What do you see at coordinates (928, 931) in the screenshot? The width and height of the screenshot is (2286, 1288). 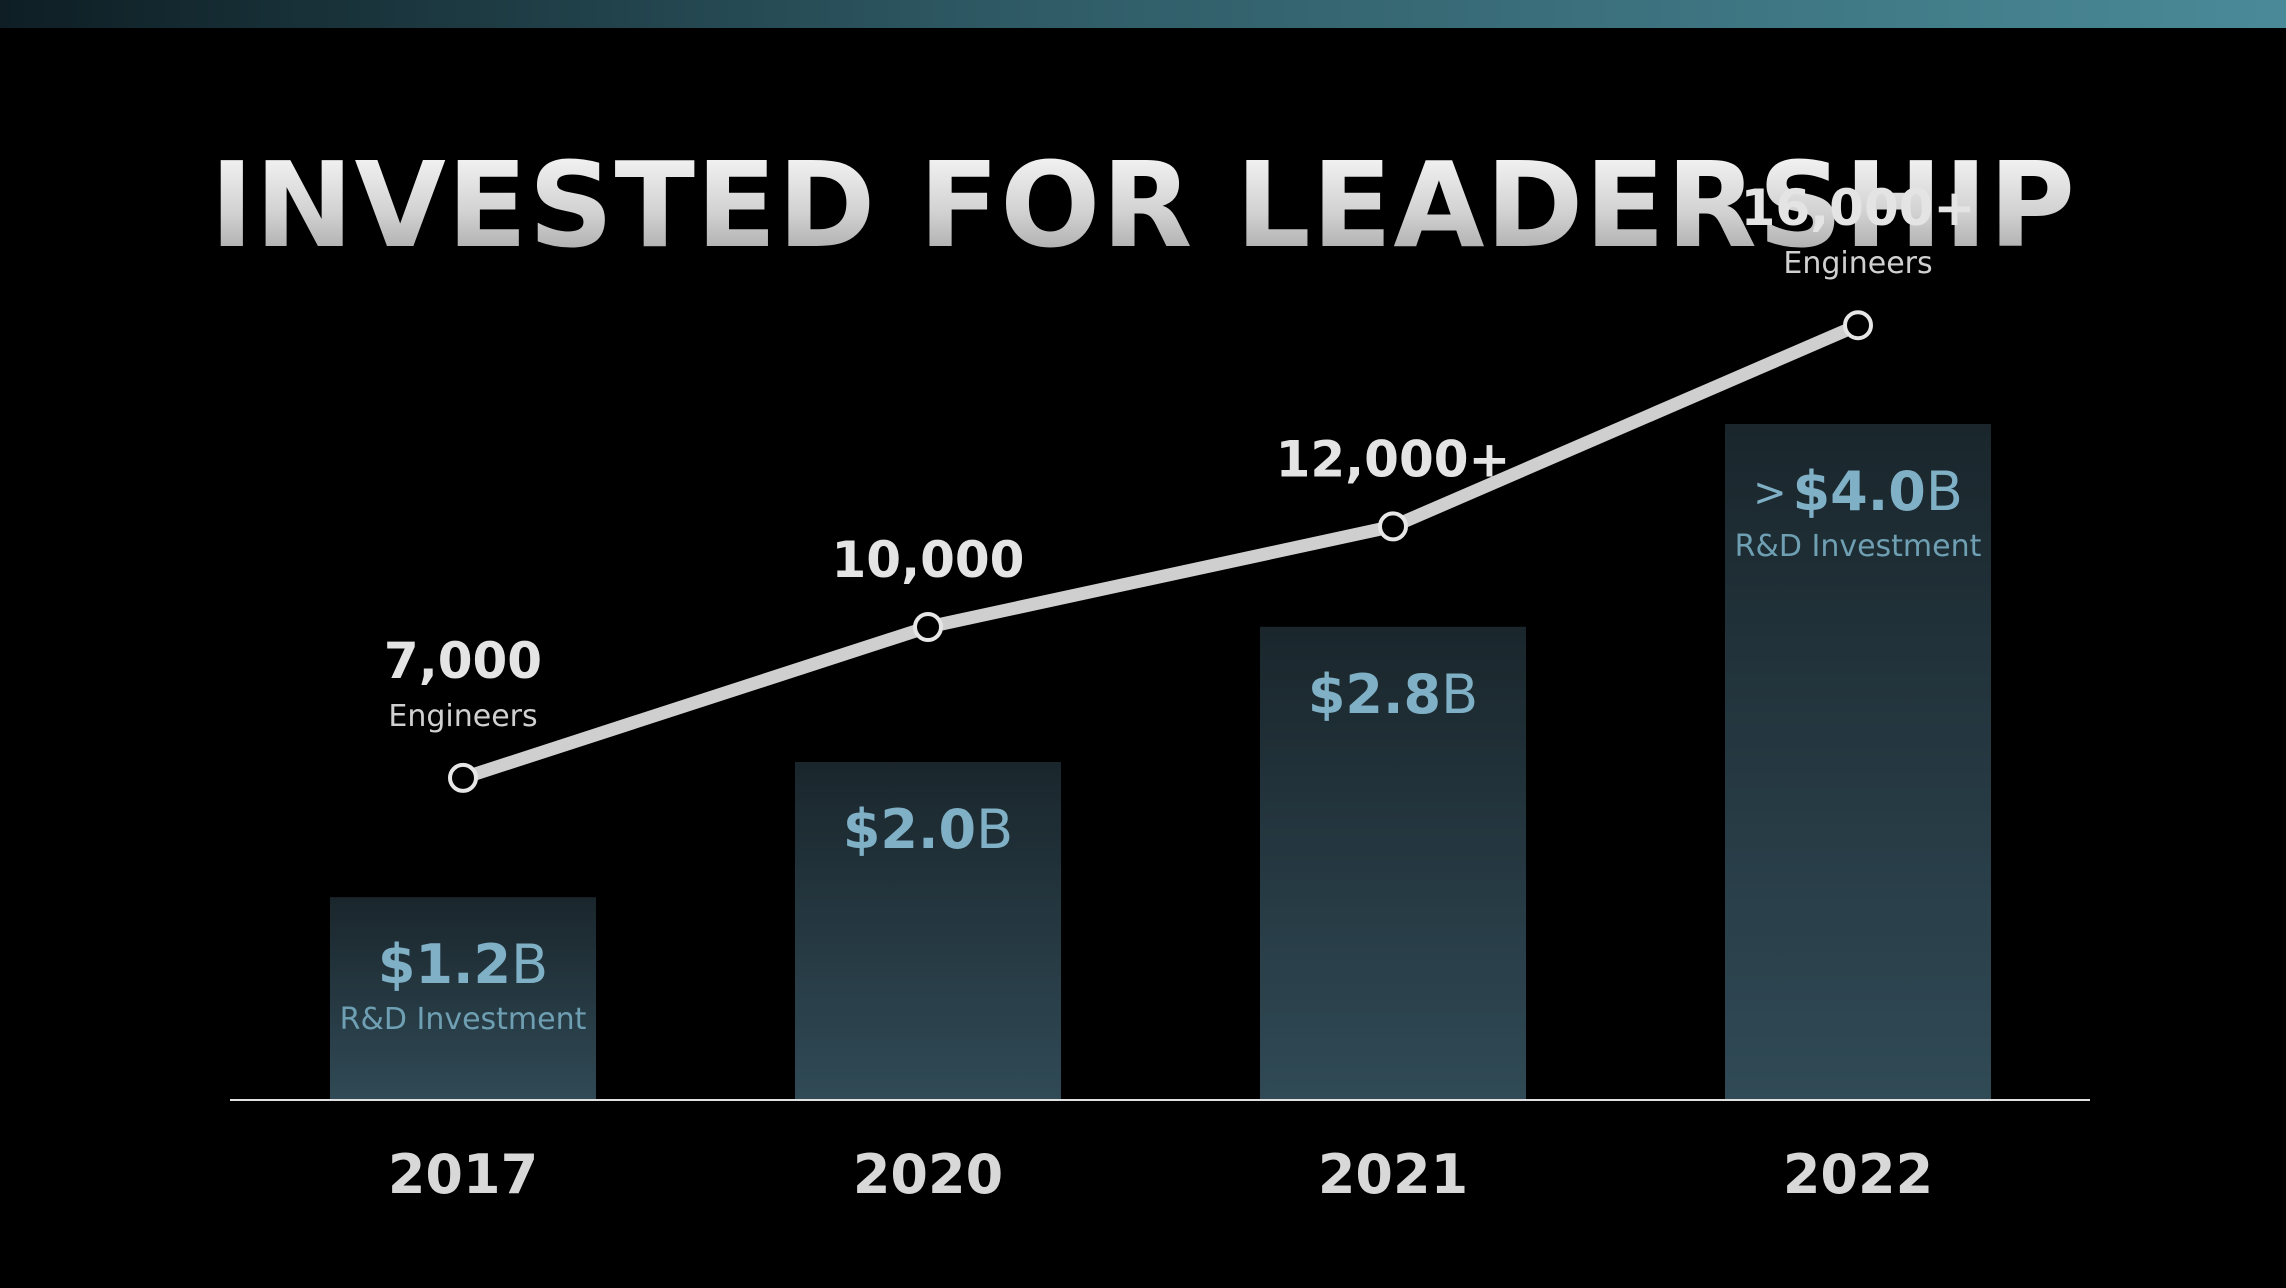 I see `rnd-bar-2020` at bounding box center [928, 931].